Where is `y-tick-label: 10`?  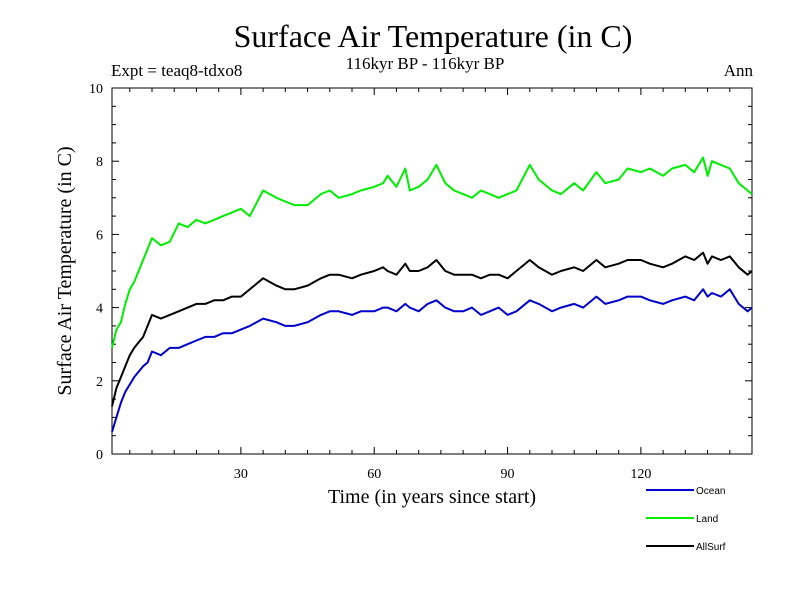 y-tick-label: 10 is located at coordinates (96, 89).